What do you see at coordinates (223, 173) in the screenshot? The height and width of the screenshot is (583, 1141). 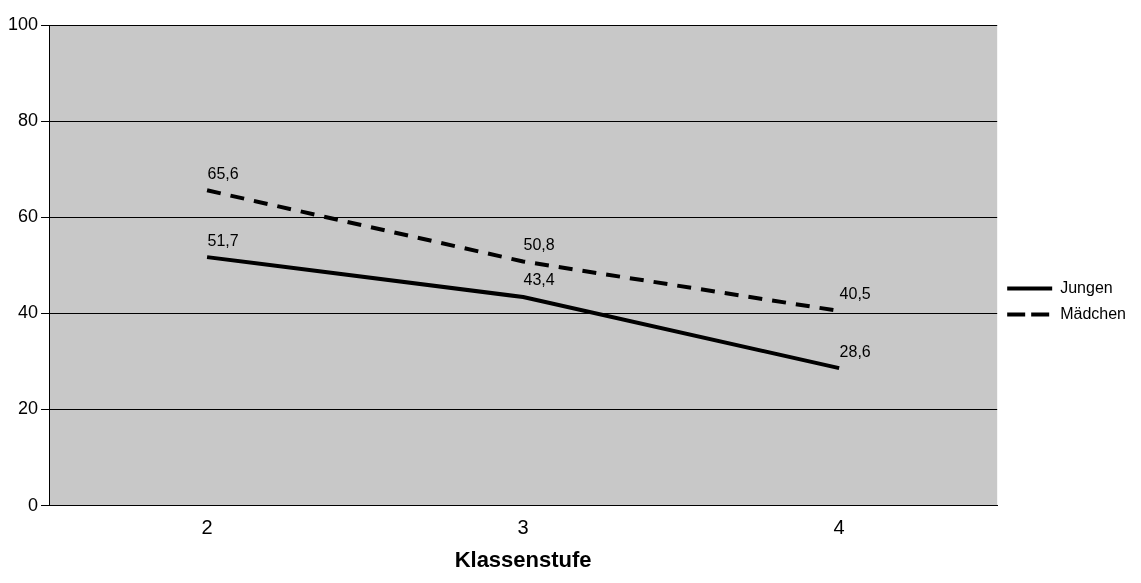 I see `data-label: 65,6` at bounding box center [223, 173].